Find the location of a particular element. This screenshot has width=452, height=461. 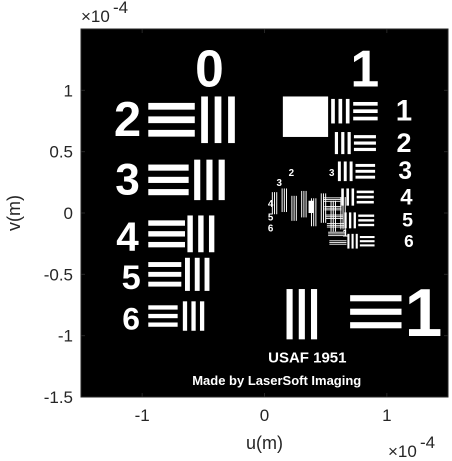

target-caption-title: USAF 1951 is located at coordinates (307, 358).